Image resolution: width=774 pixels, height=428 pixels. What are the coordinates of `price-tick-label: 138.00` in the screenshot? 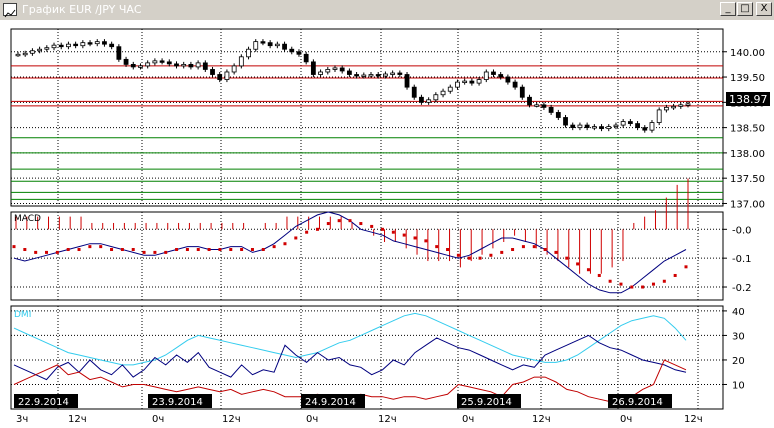 It's located at (747, 154).